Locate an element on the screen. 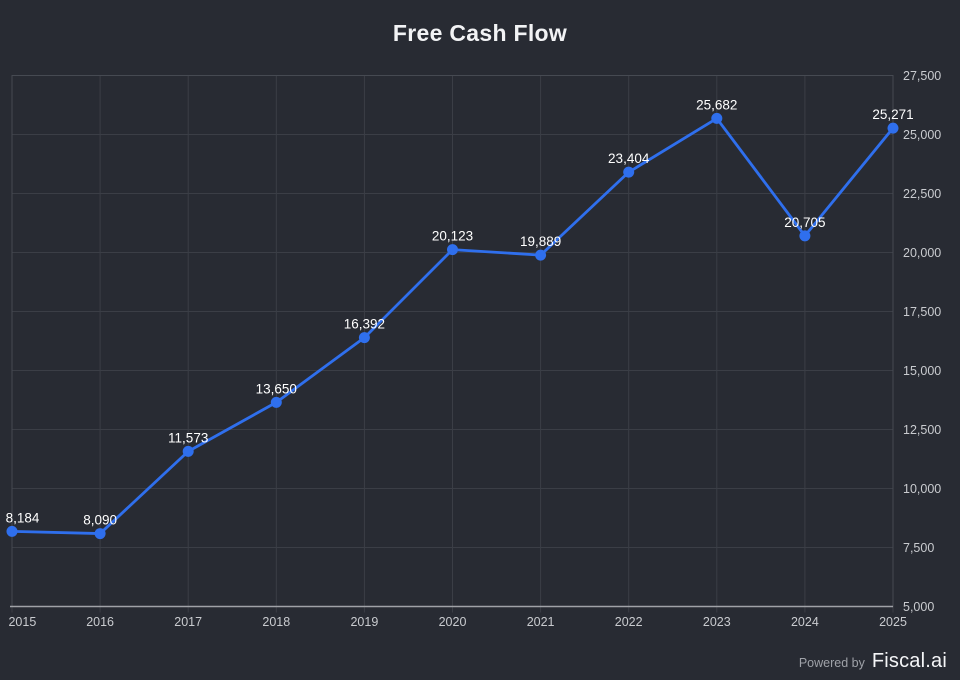  x-tick-label: 2021 is located at coordinates (541, 622).